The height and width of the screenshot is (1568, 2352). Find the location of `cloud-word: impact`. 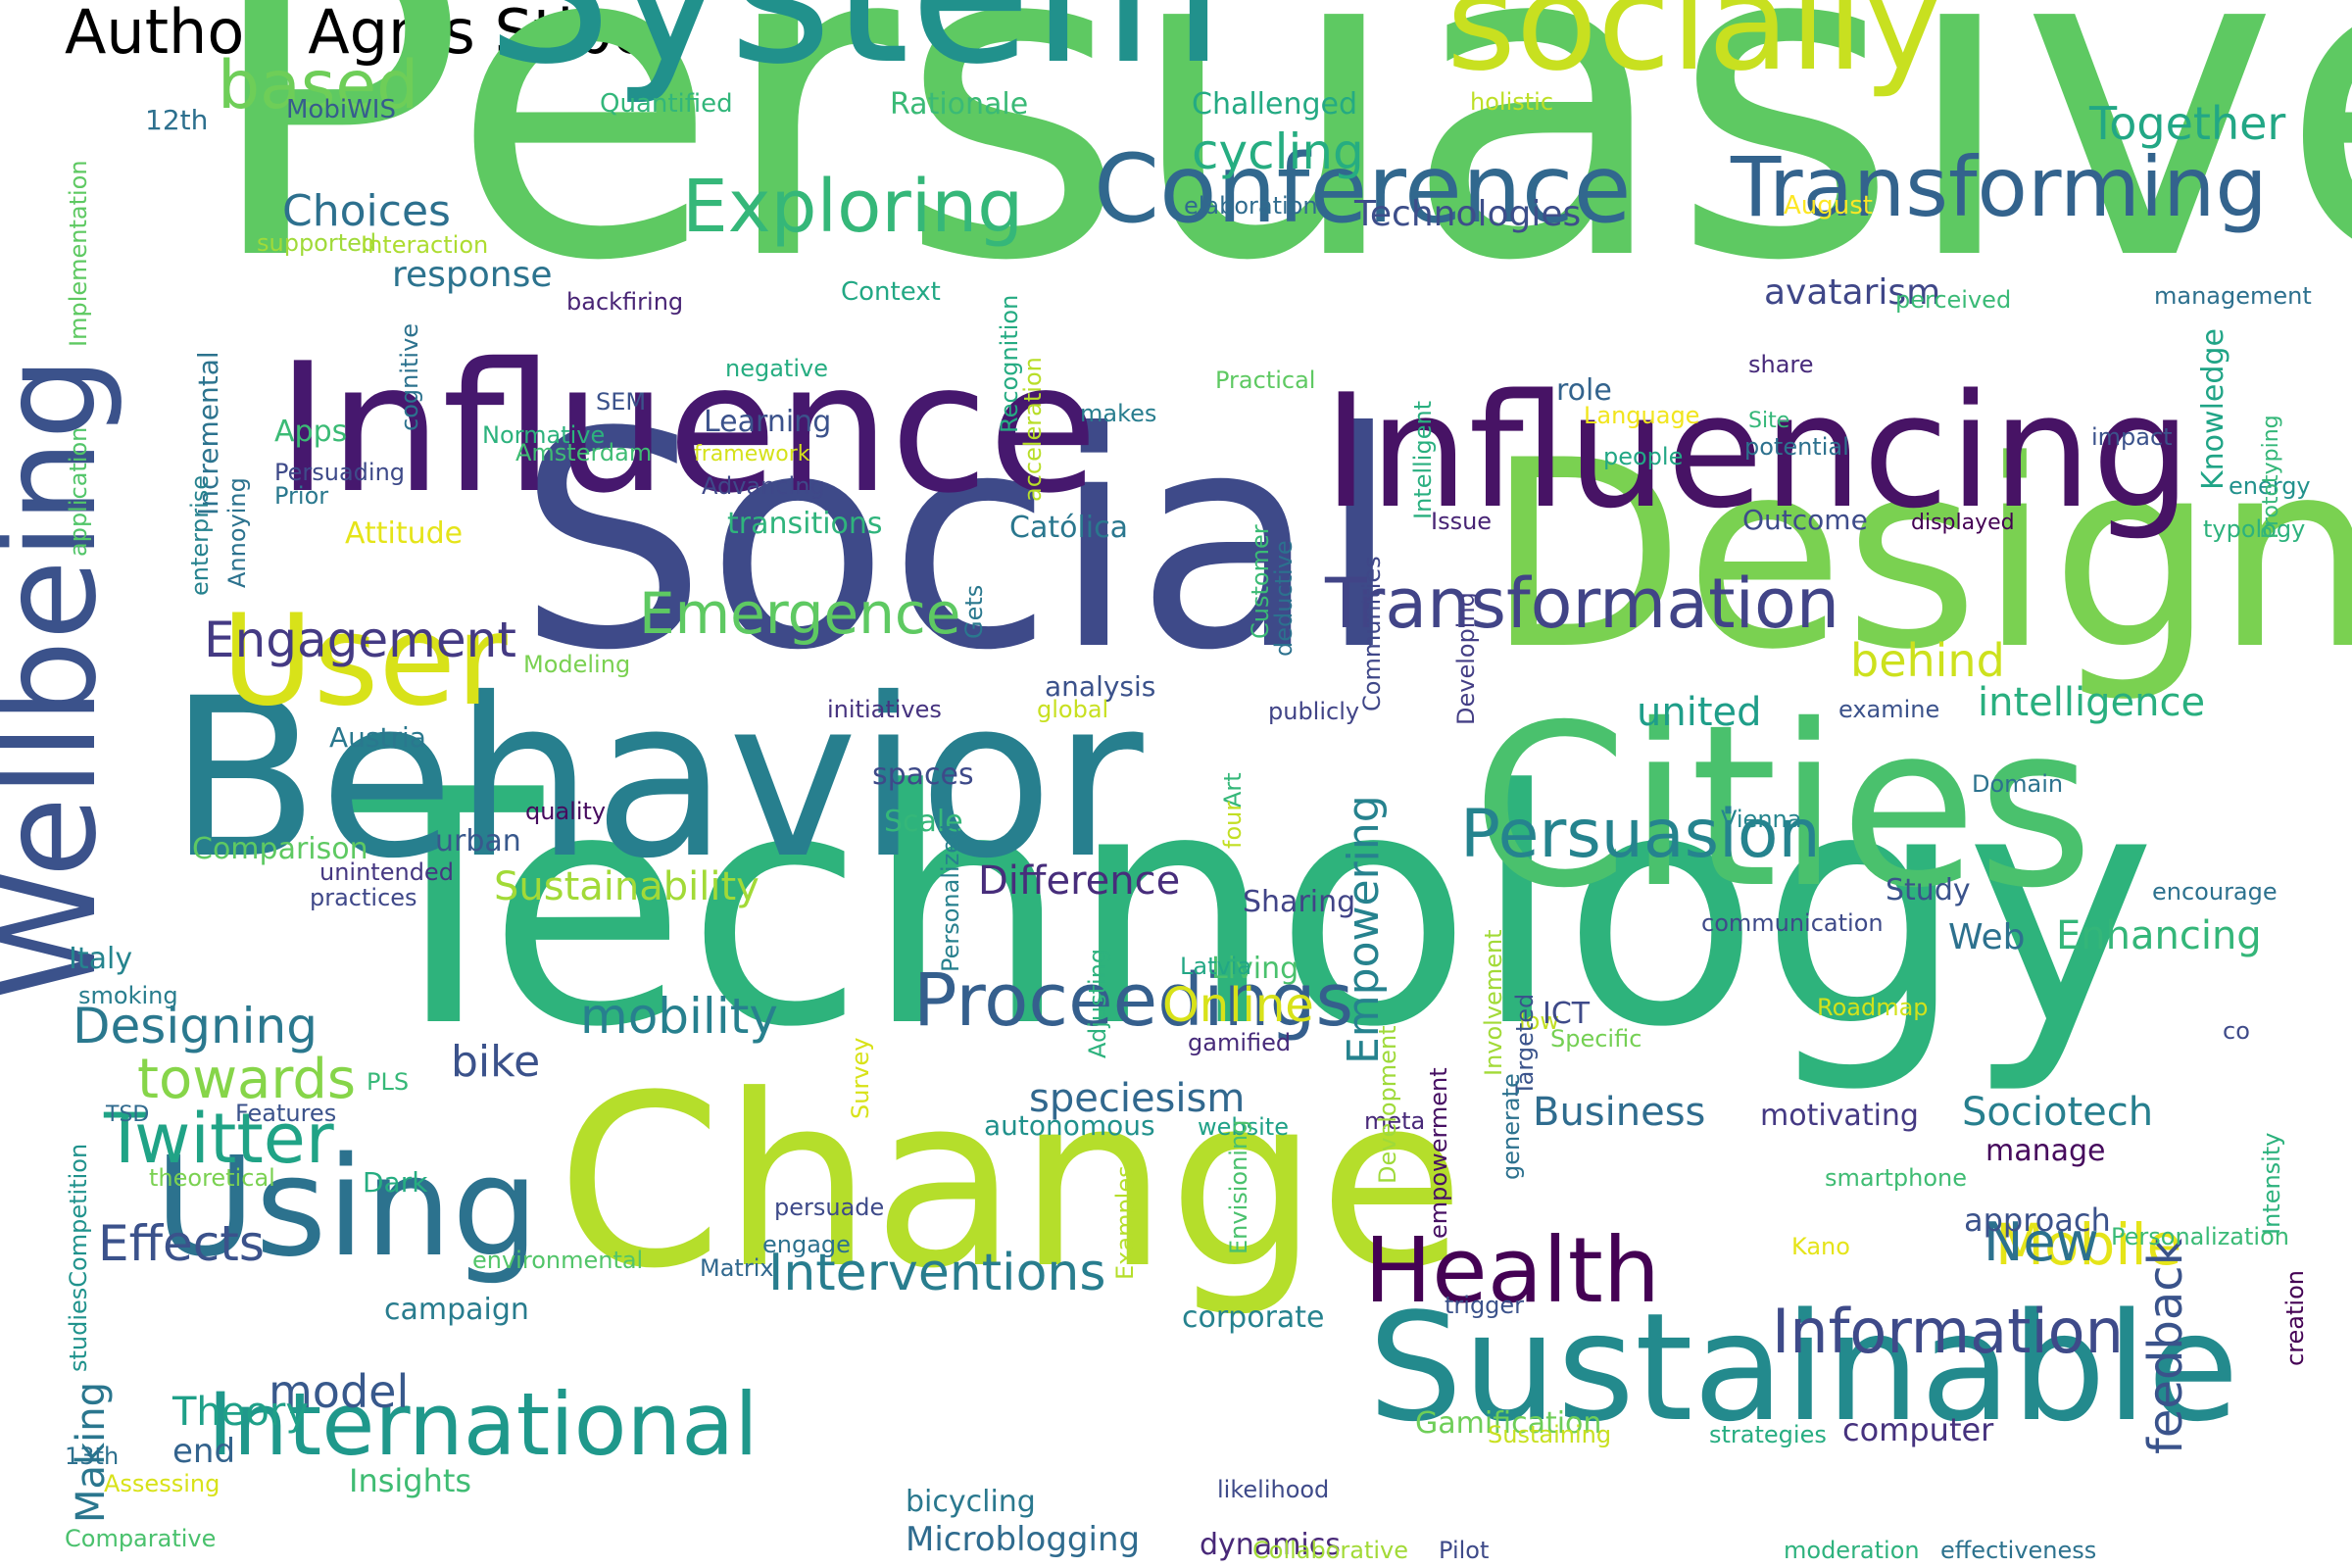

cloud-word: impact is located at coordinates (2132, 437).